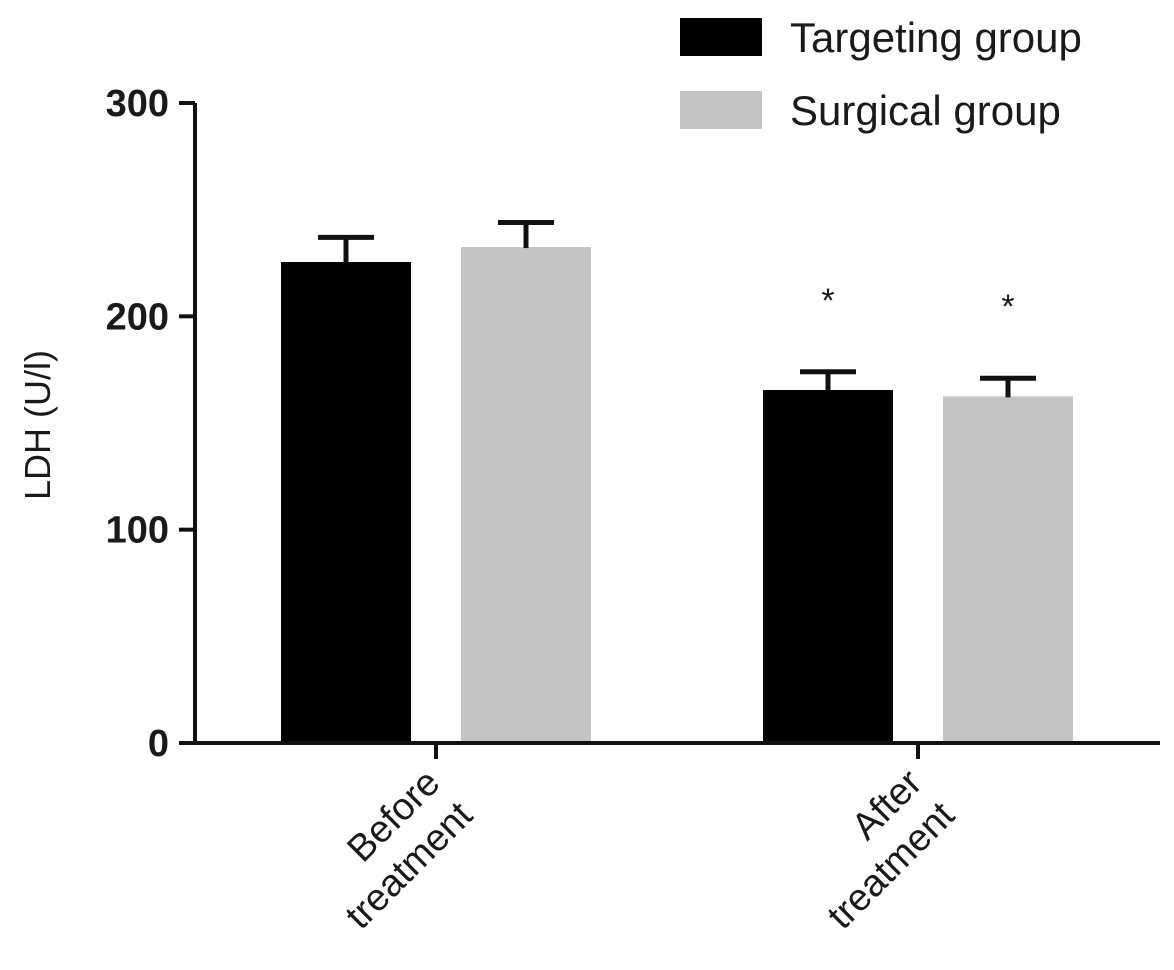  I want to click on y-tick-label: 0, so click(158, 744).